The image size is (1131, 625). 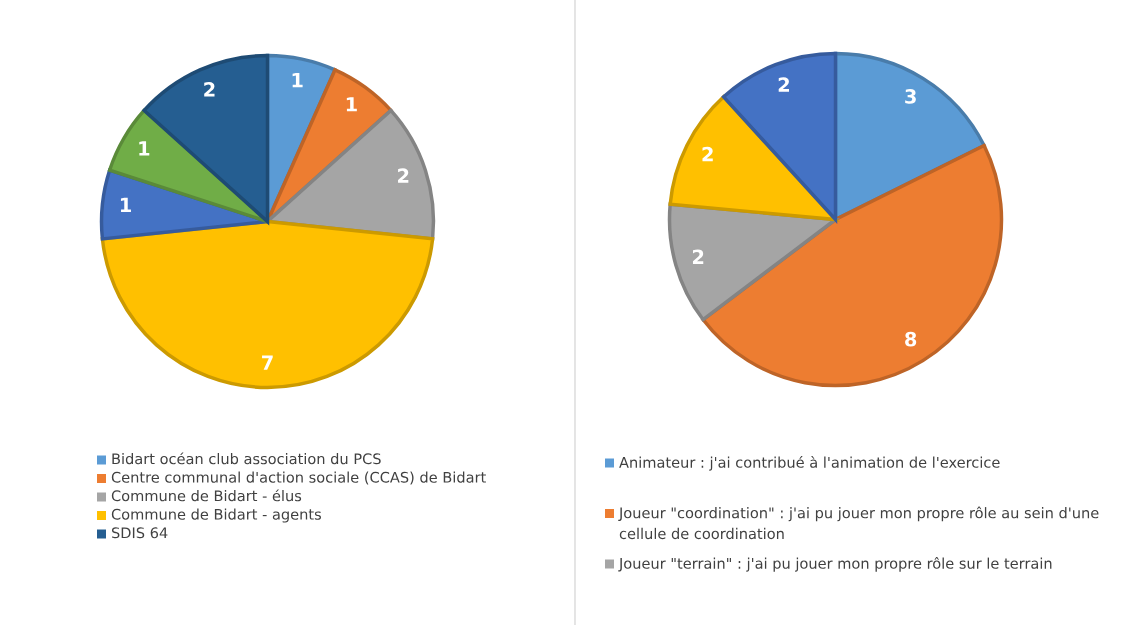 I want to click on pie-slice, so click(x=267, y=304).